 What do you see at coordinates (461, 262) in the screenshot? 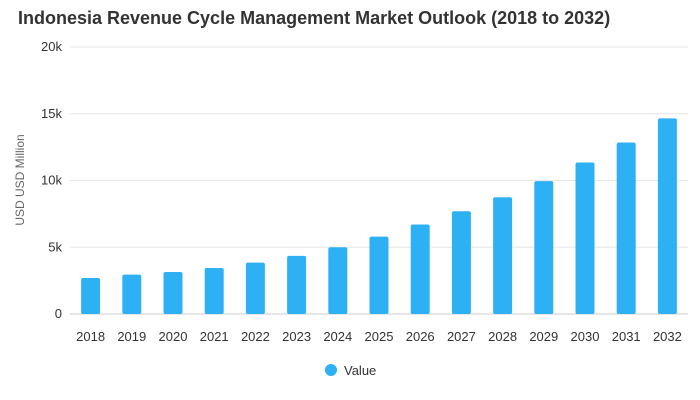
I see `bar-2027` at bounding box center [461, 262].